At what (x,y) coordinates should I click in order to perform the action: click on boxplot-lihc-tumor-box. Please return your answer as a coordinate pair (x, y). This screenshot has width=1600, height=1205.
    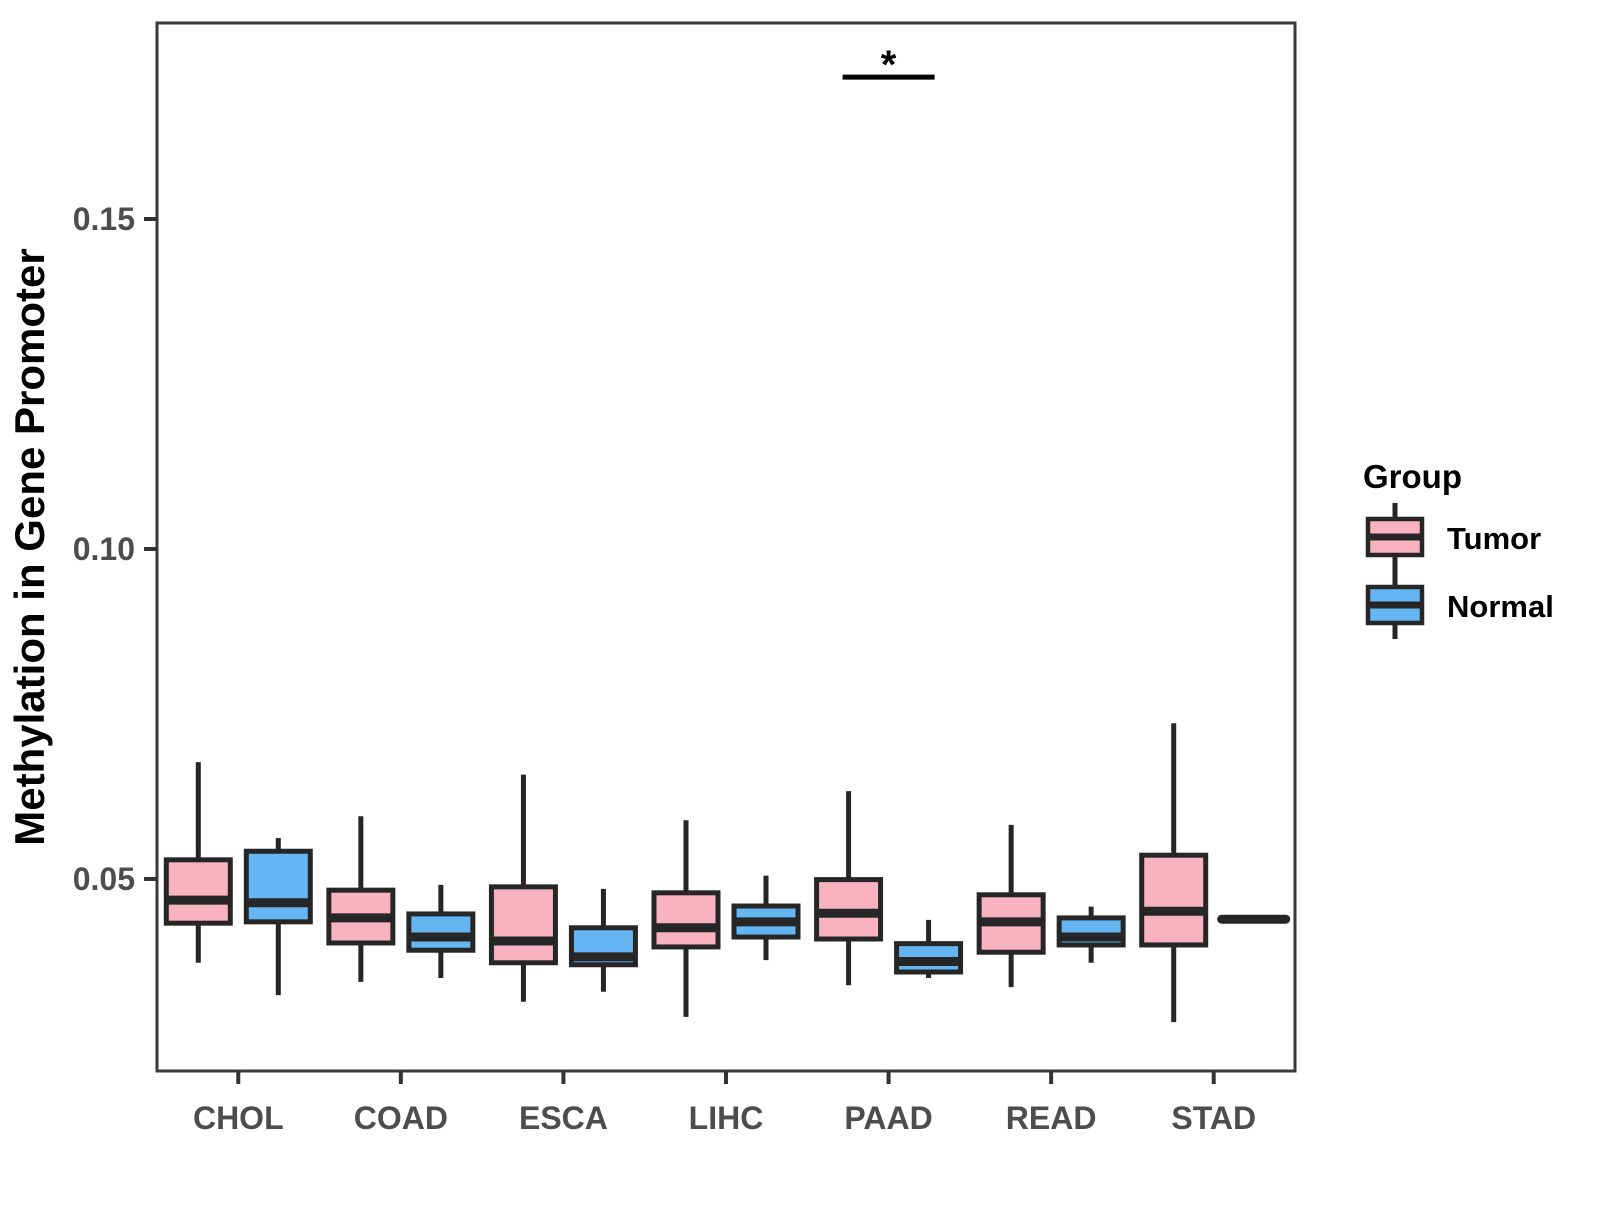
    Looking at the image, I should click on (686, 920).